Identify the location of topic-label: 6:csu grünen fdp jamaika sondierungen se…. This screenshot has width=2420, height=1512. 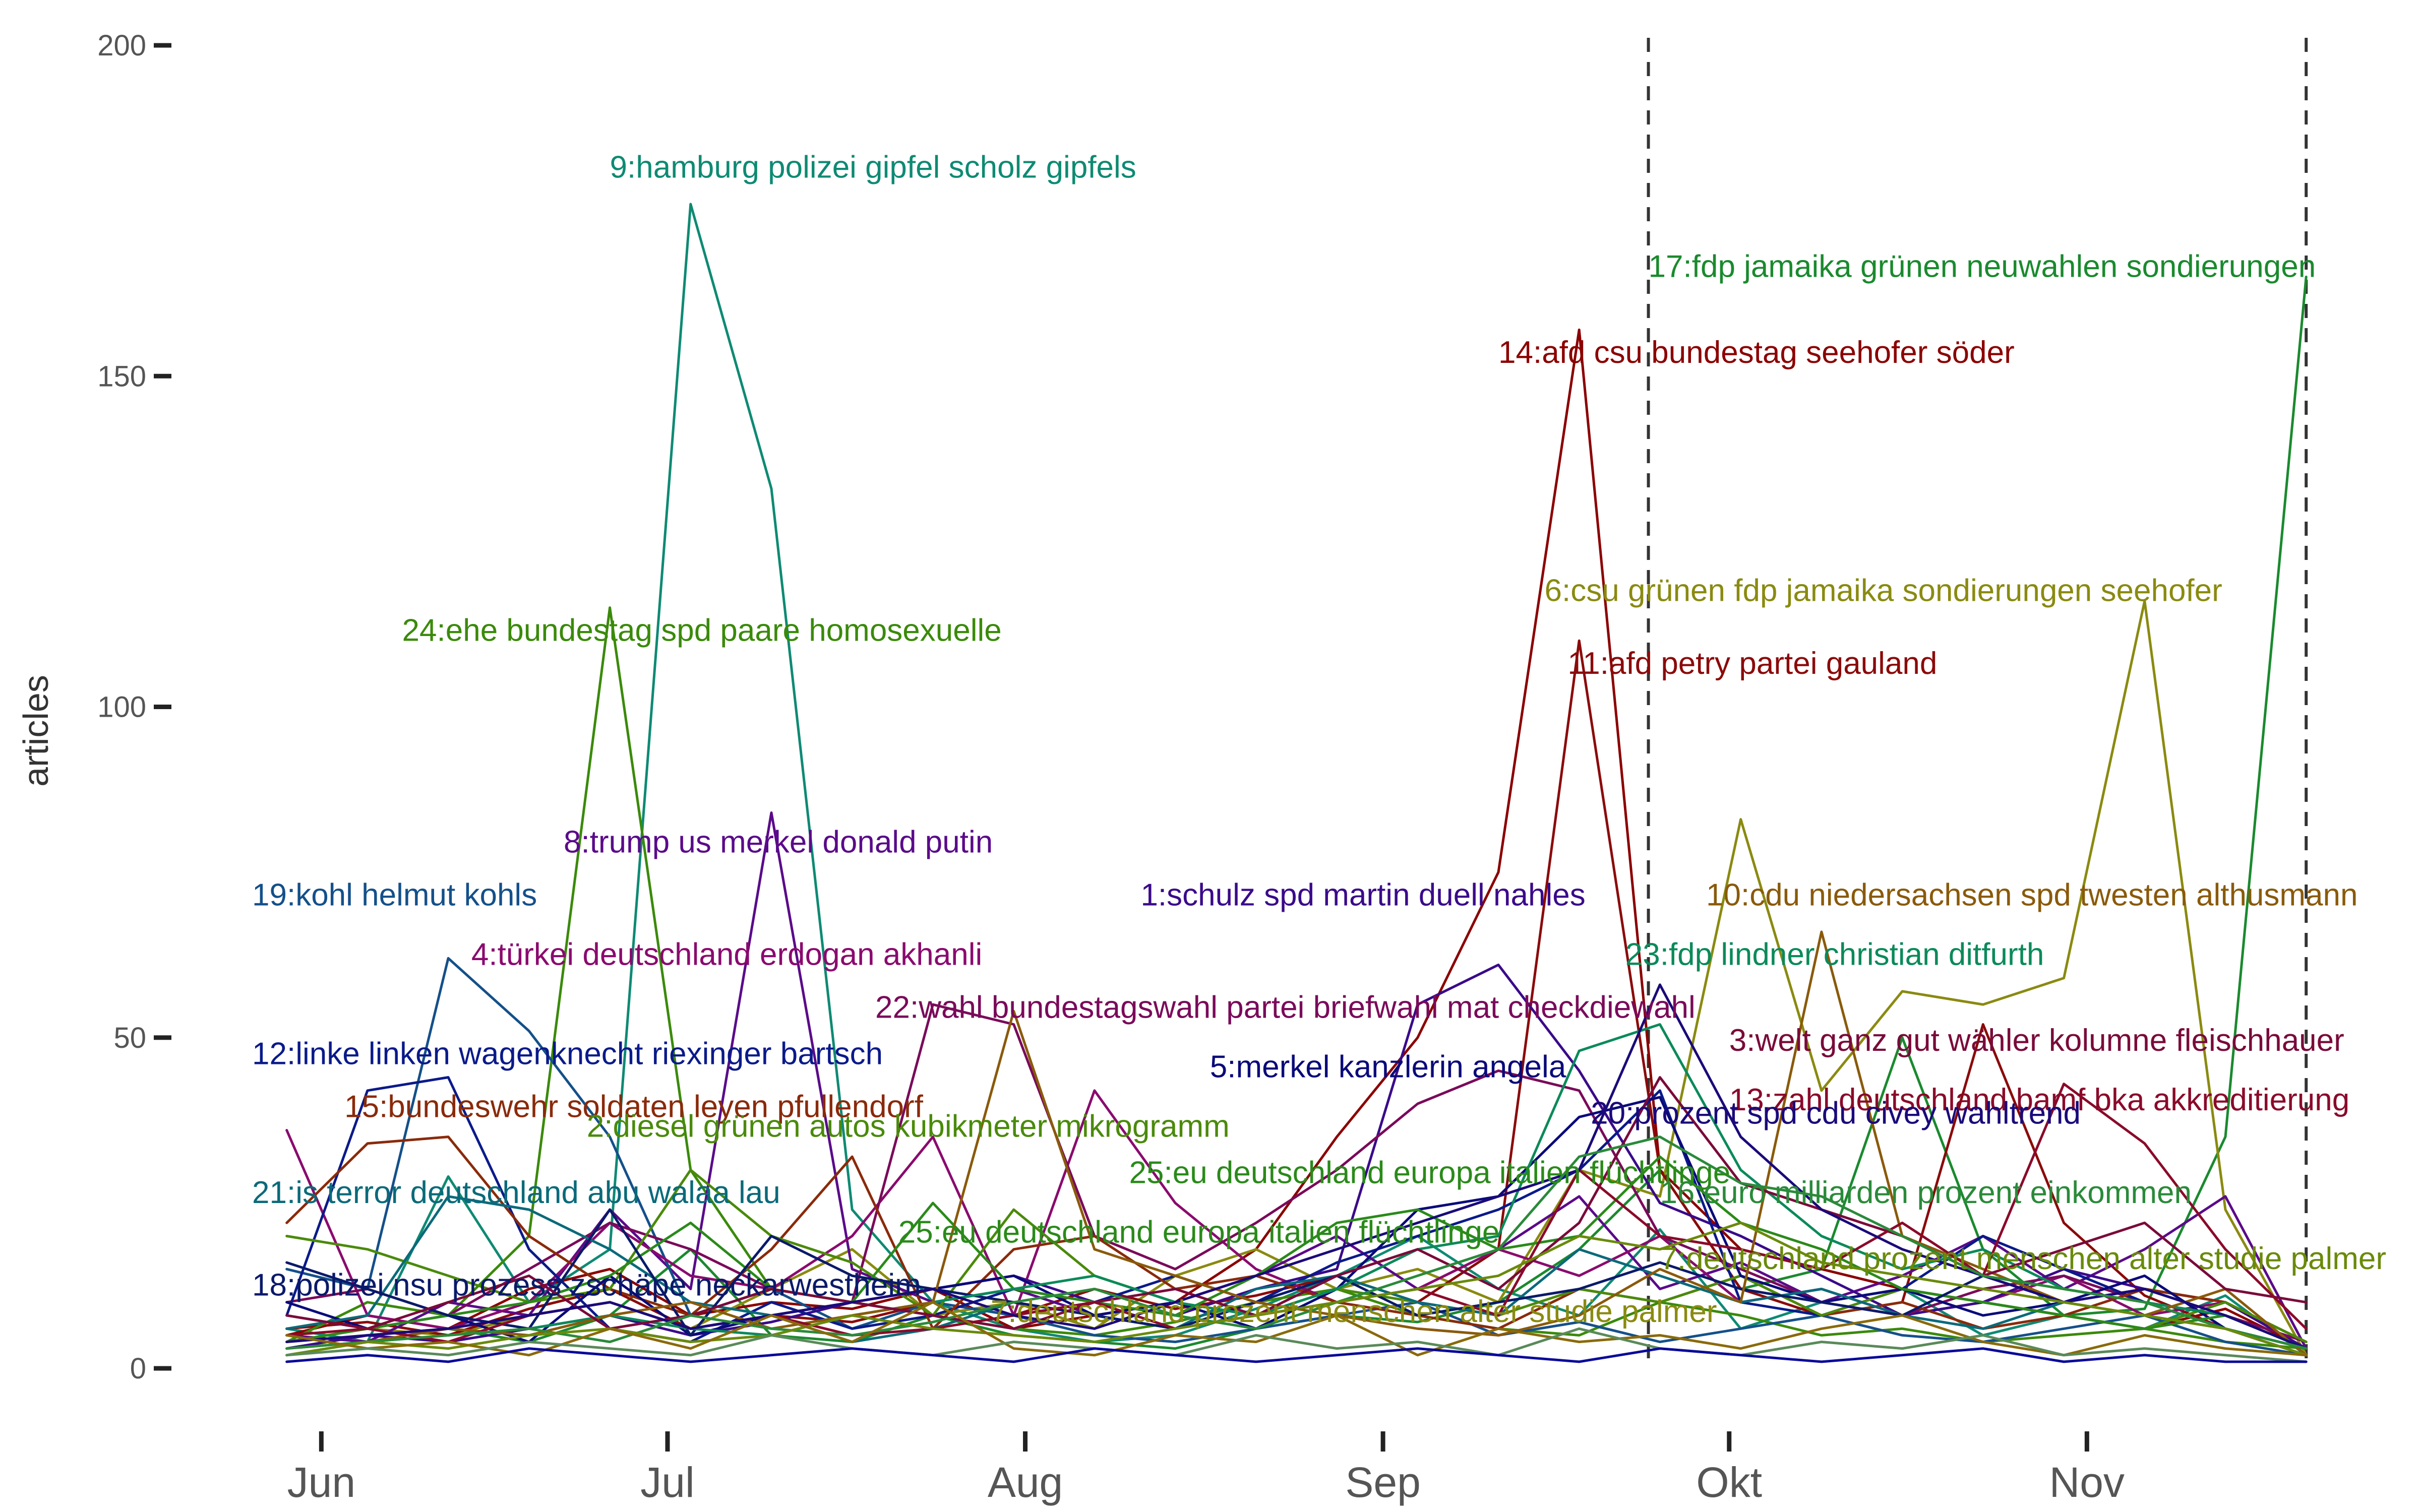
(1883, 591).